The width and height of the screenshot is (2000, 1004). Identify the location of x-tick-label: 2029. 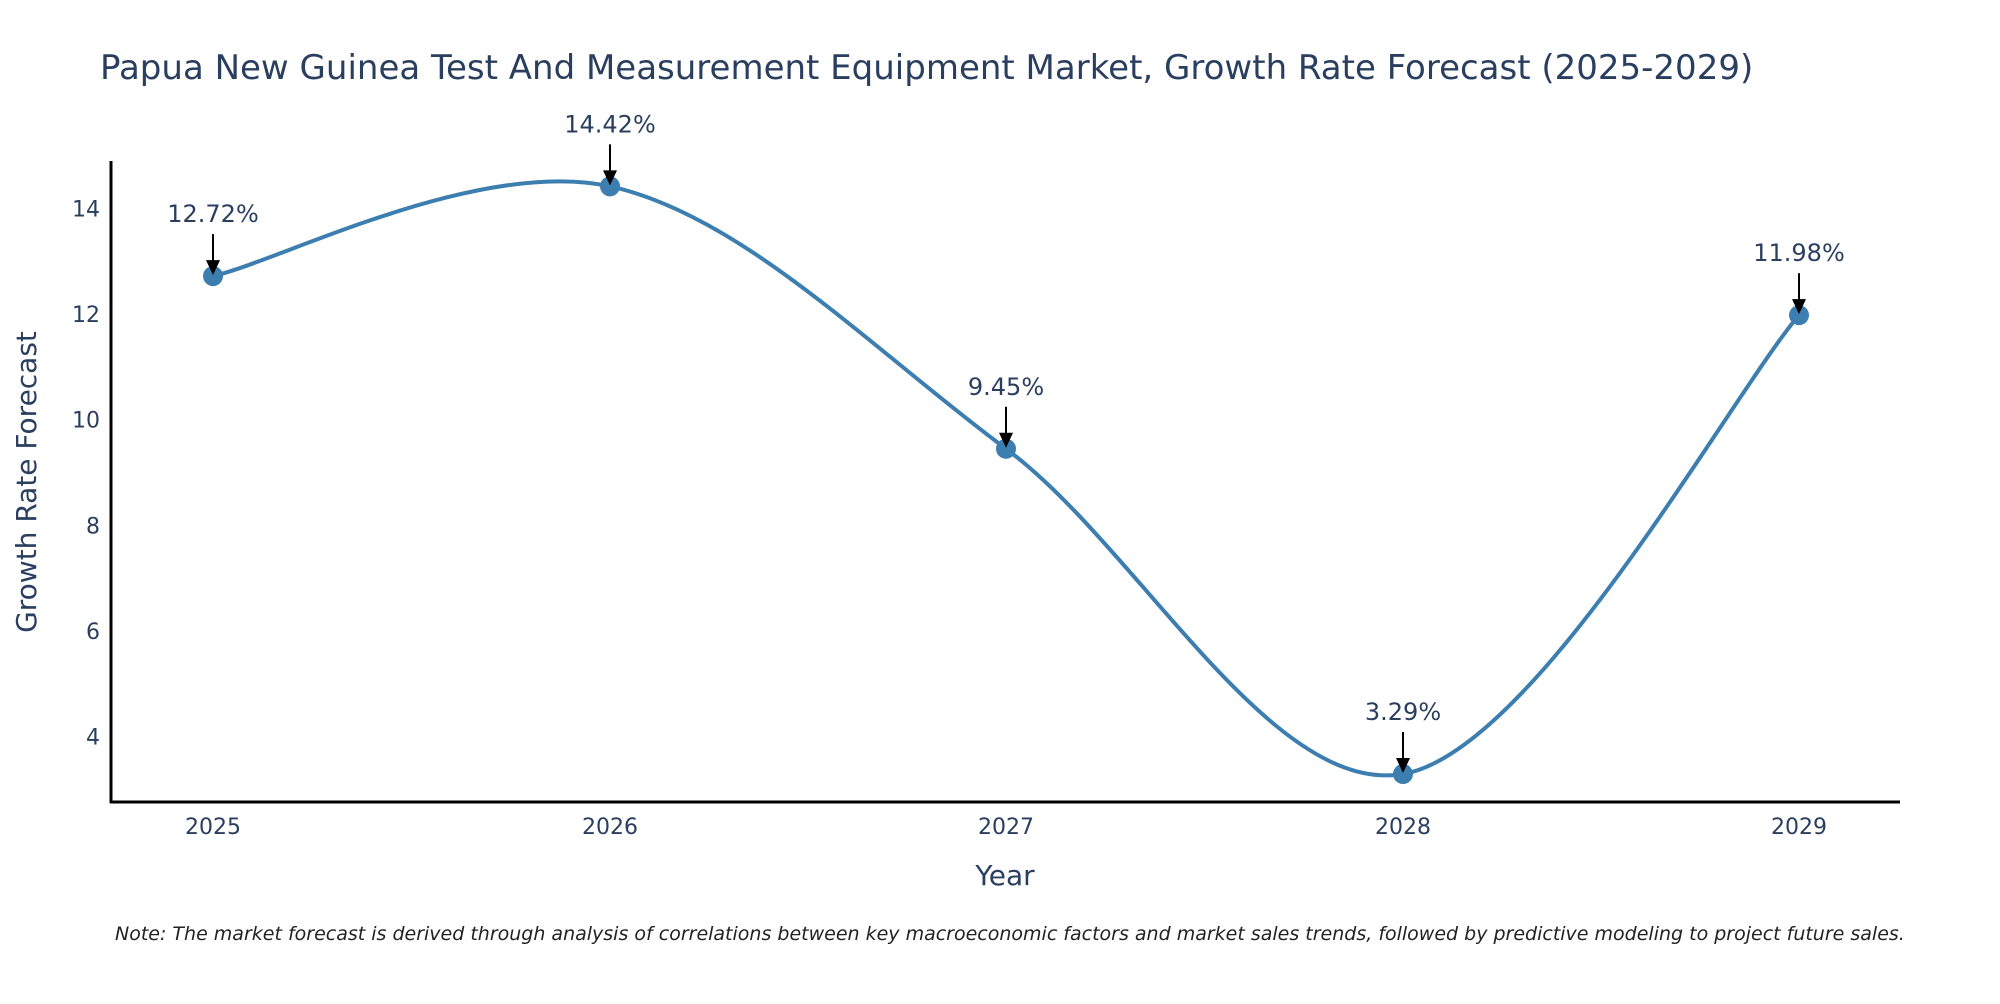
(1799, 827).